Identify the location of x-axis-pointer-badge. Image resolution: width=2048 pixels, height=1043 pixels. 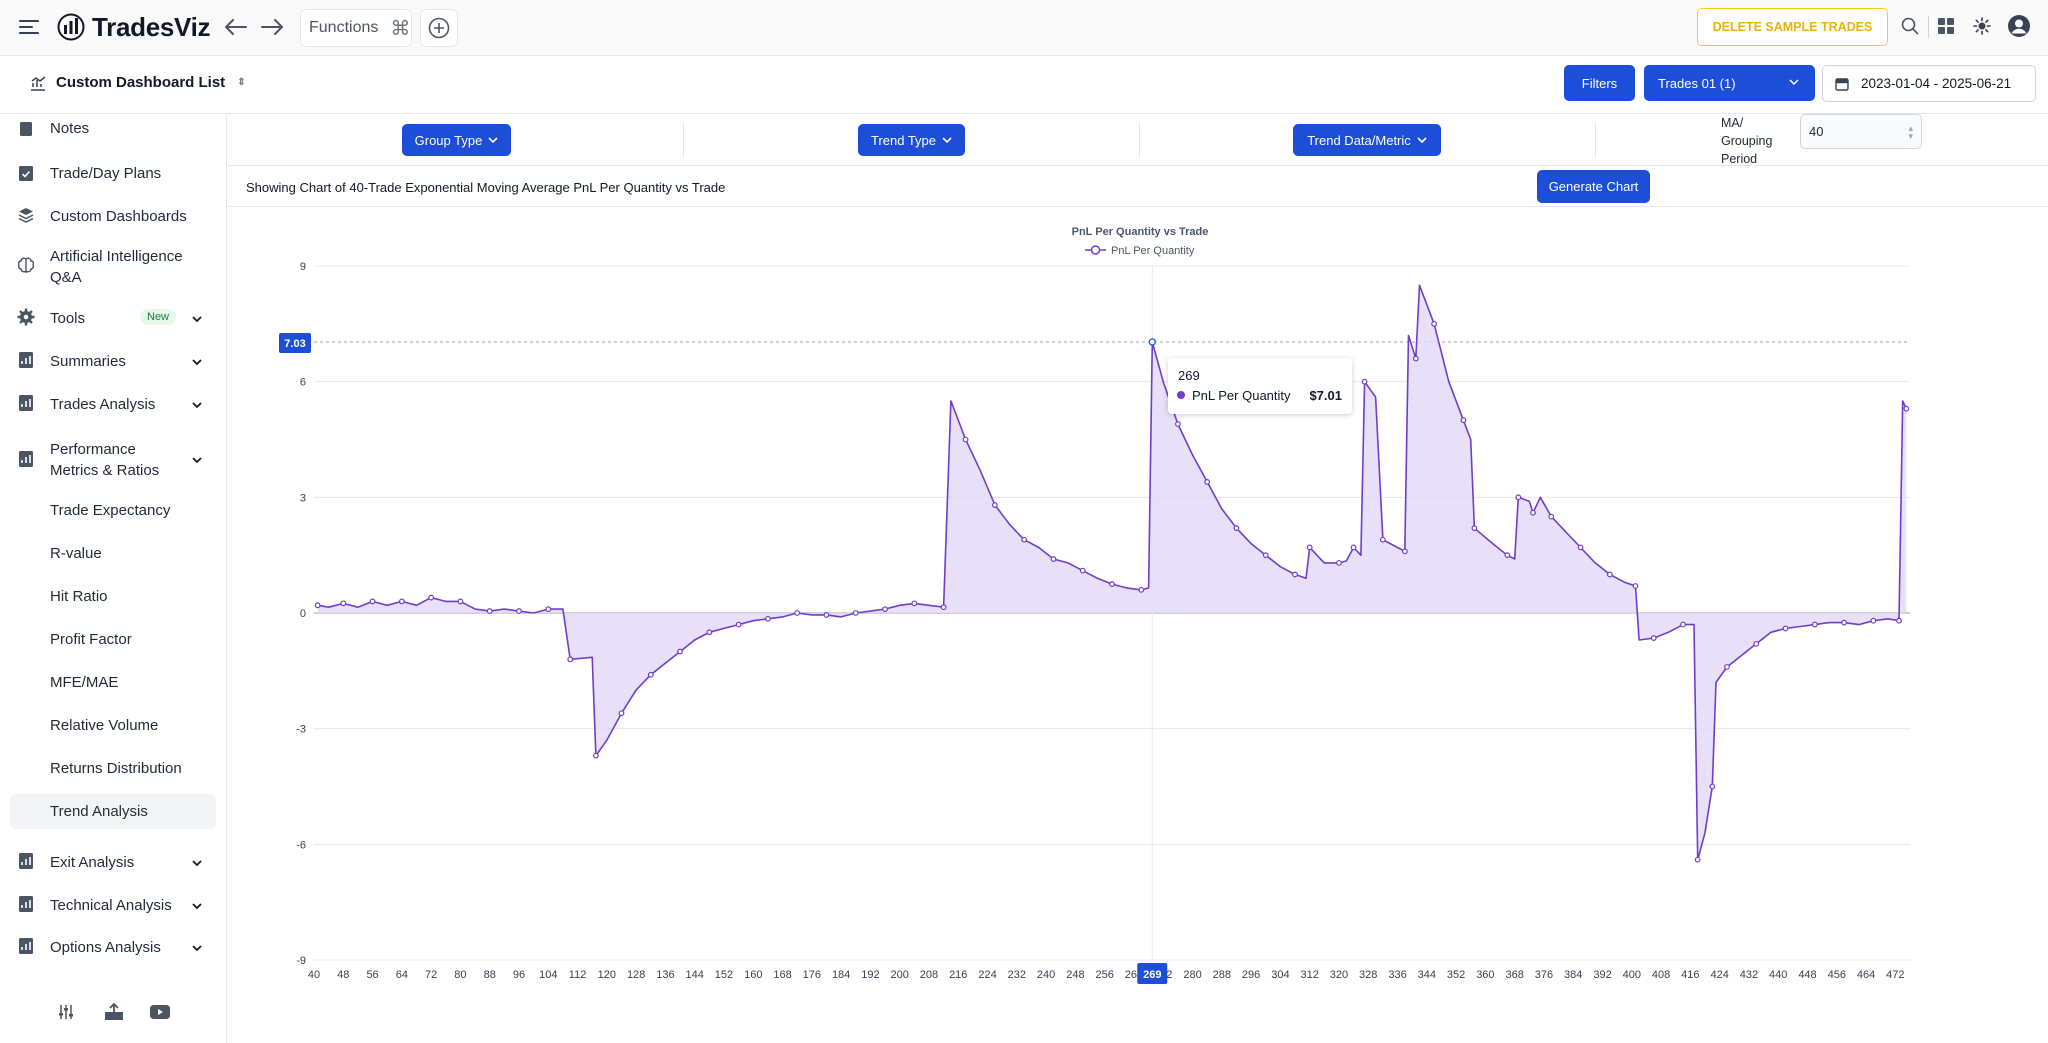
(1152, 973).